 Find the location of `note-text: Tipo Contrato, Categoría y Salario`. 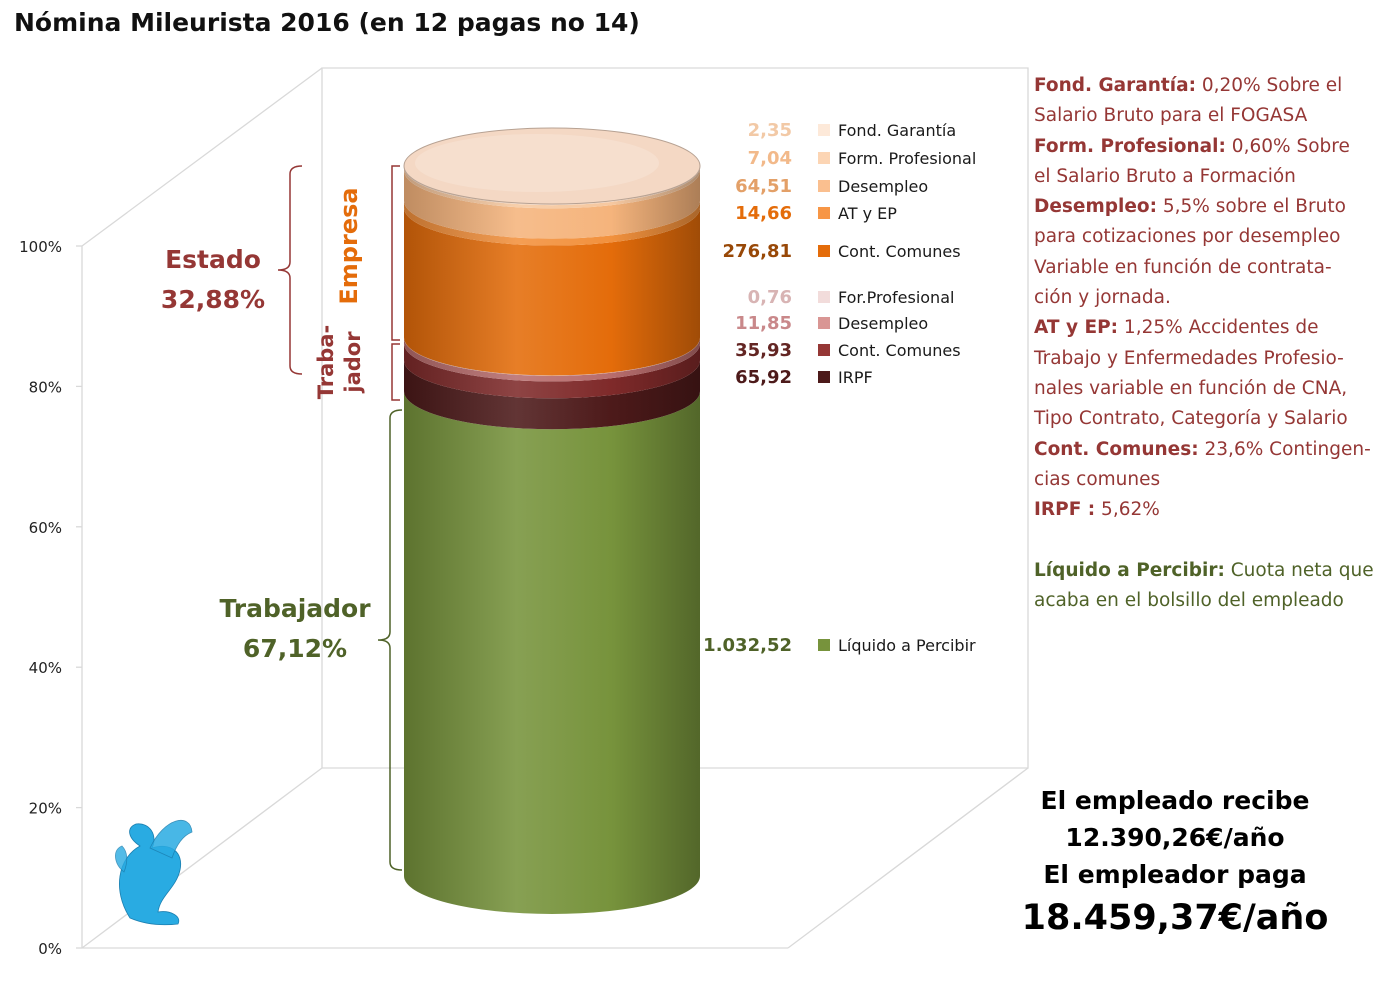

note-text: Tipo Contrato, Categoría y Salario is located at coordinates (1191, 419).